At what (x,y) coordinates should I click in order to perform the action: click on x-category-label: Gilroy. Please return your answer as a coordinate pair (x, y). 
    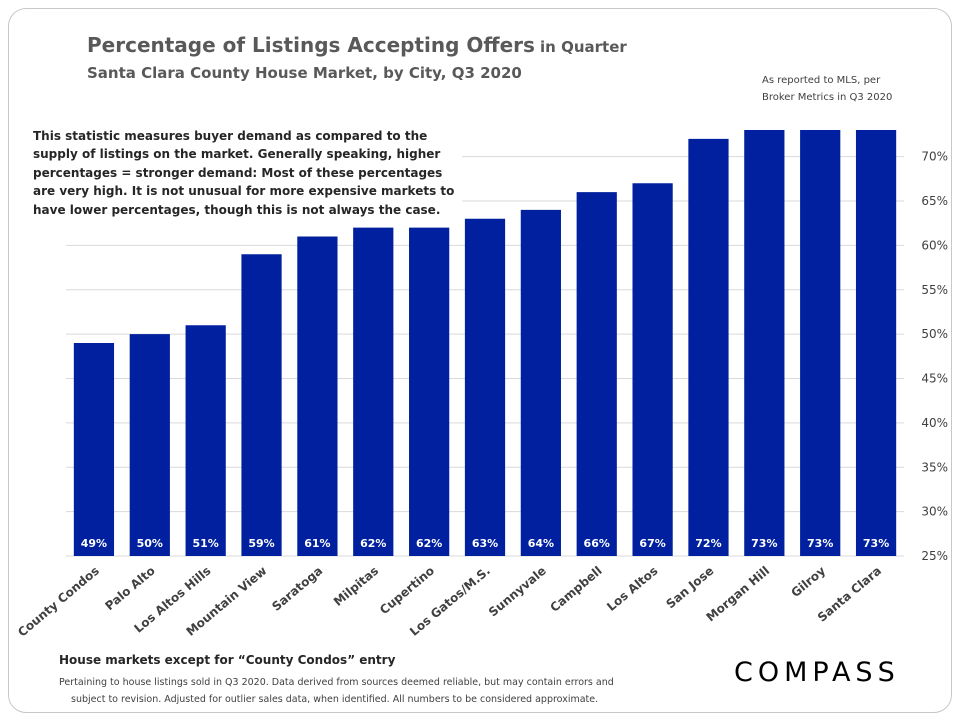
    Looking at the image, I should click on (808, 581).